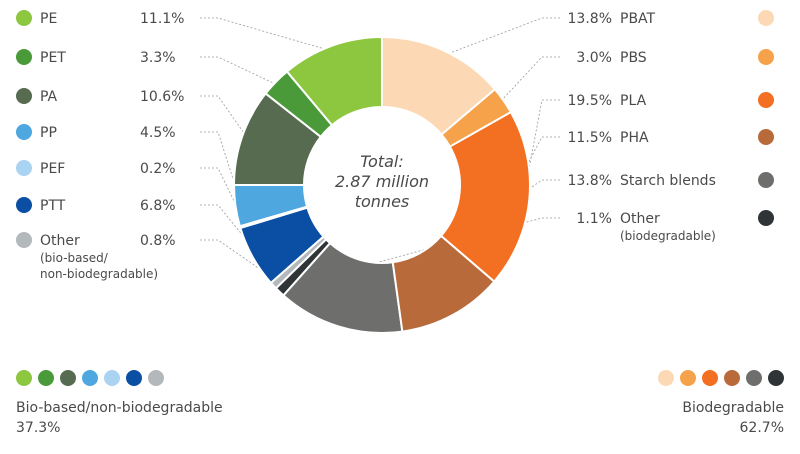  What do you see at coordinates (162, 97) in the screenshot?
I see `data-label: 10.6%` at bounding box center [162, 97].